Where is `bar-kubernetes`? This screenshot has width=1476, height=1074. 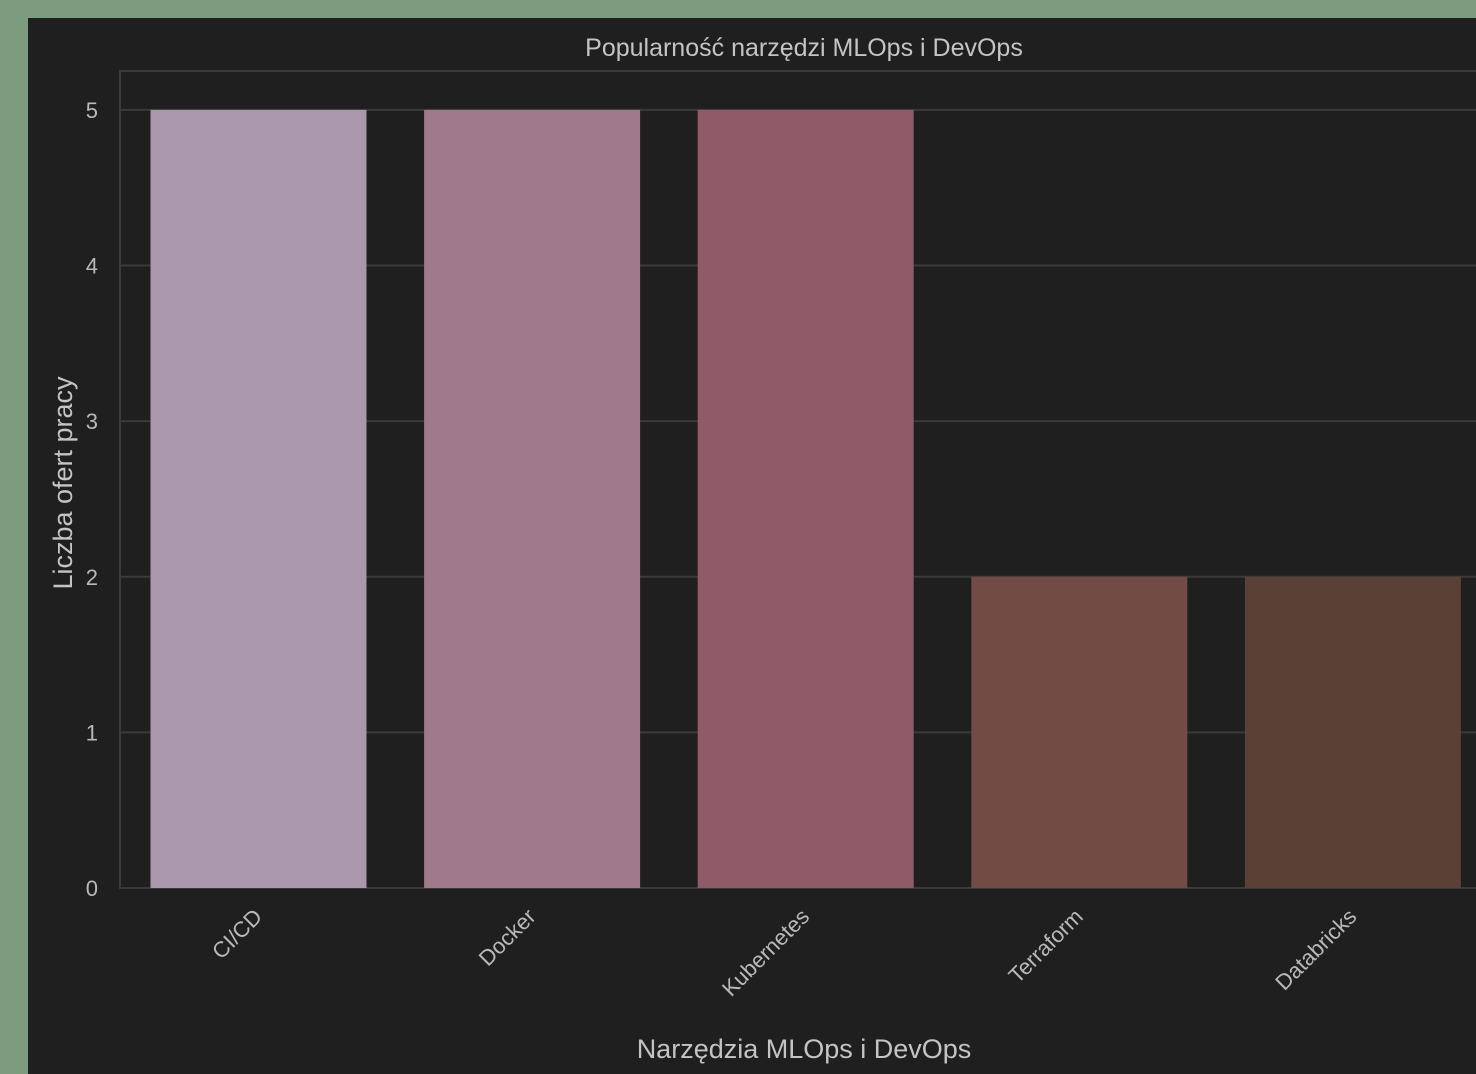 bar-kubernetes is located at coordinates (805, 498).